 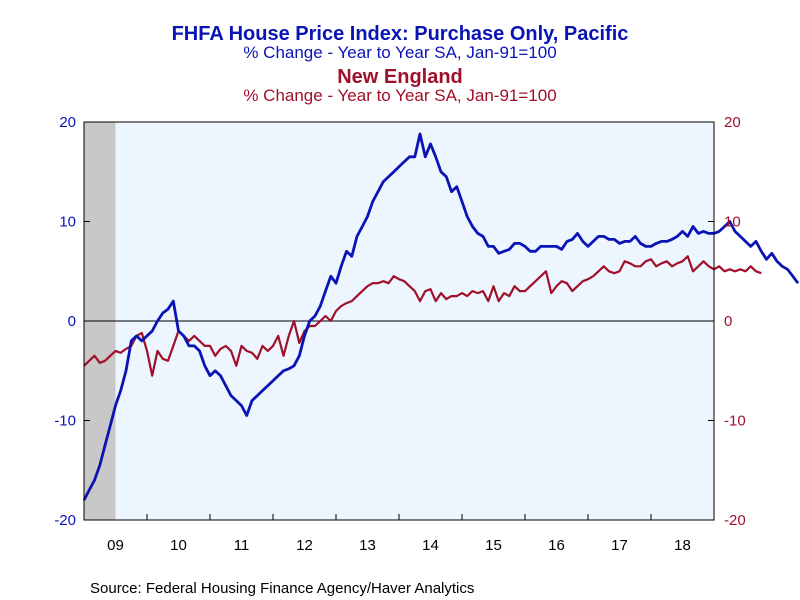 I want to click on chart-subtitle-2: % Change - Year to Year SA, Jan-91=100, so click(x=399, y=95).